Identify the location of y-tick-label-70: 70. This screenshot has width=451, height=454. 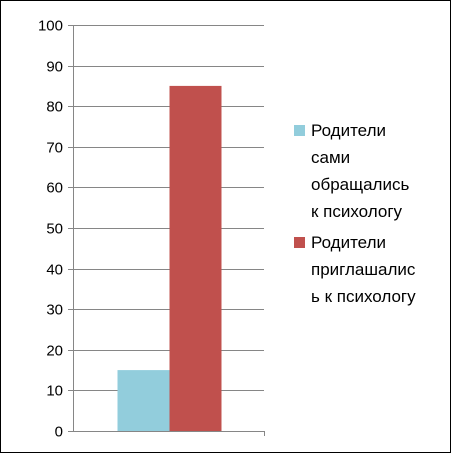
(54, 148).